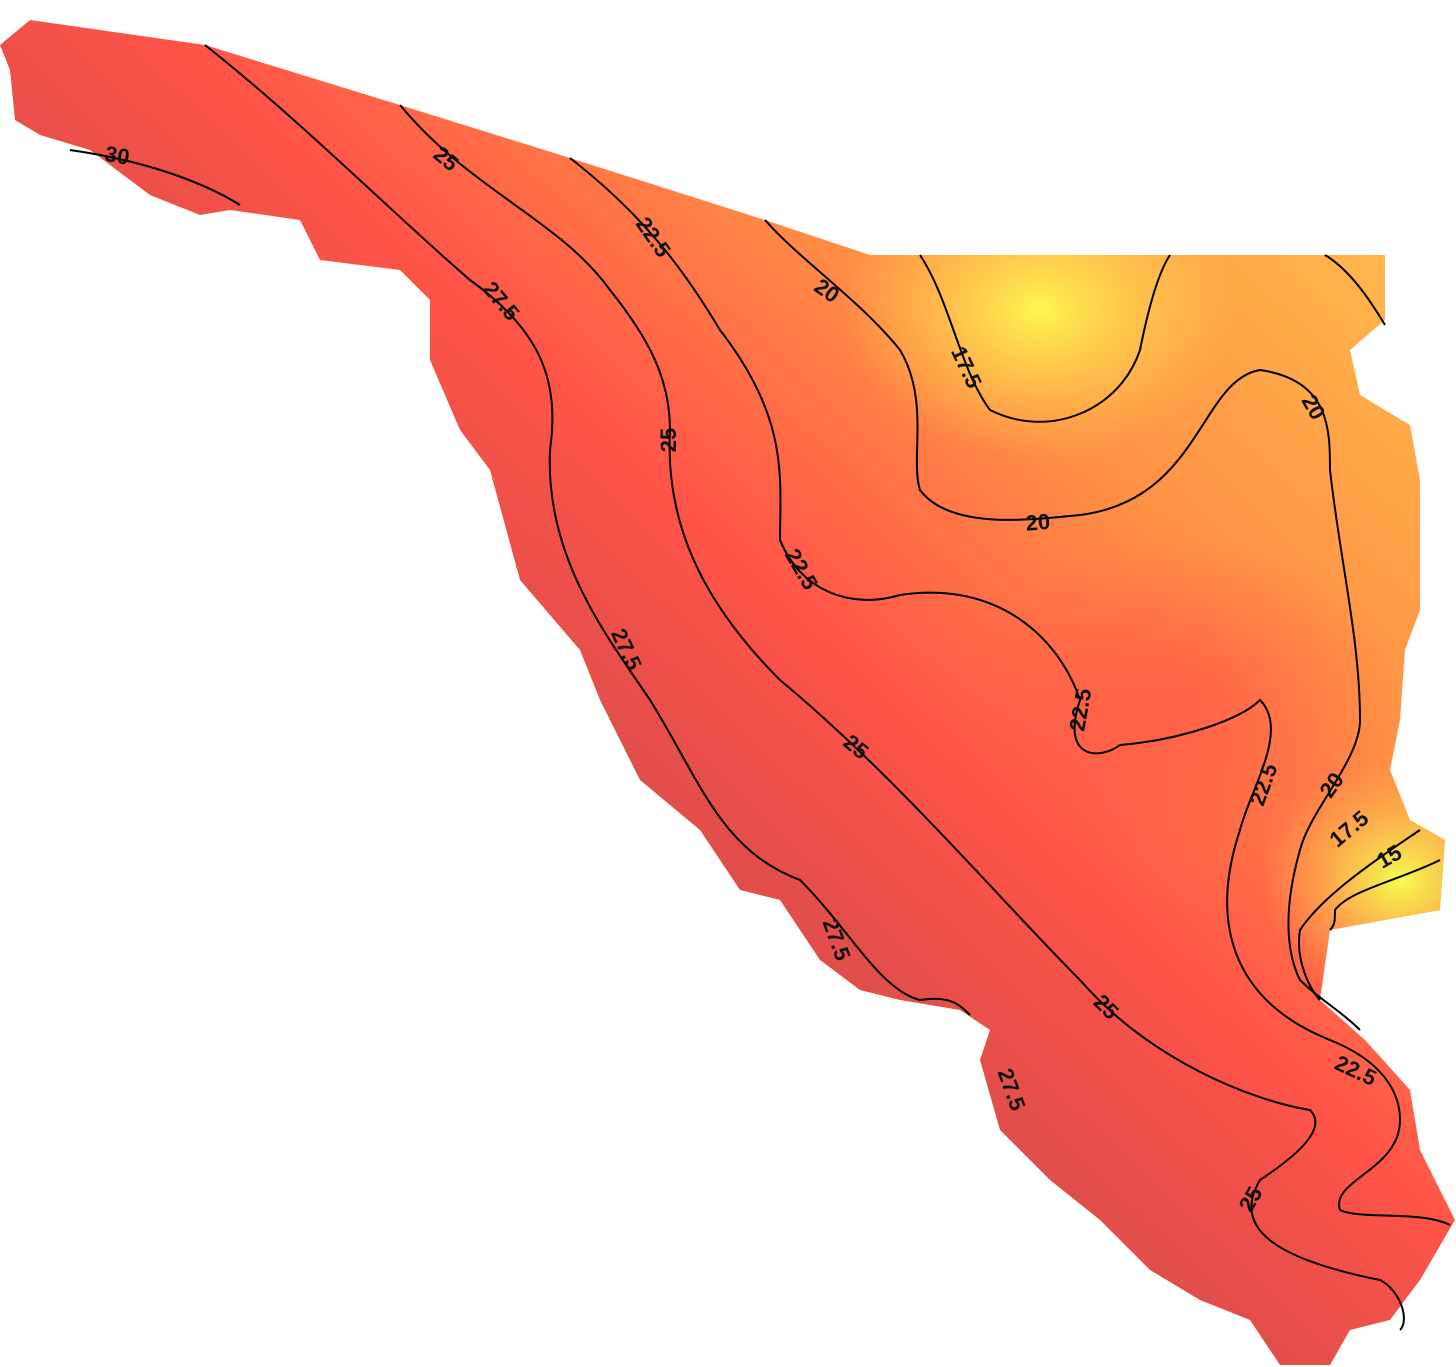 The image size is (1456, 1367). Describe the element at coordinates (1038, 522) in the screenshot. I see `contour-label: 20` at that location.